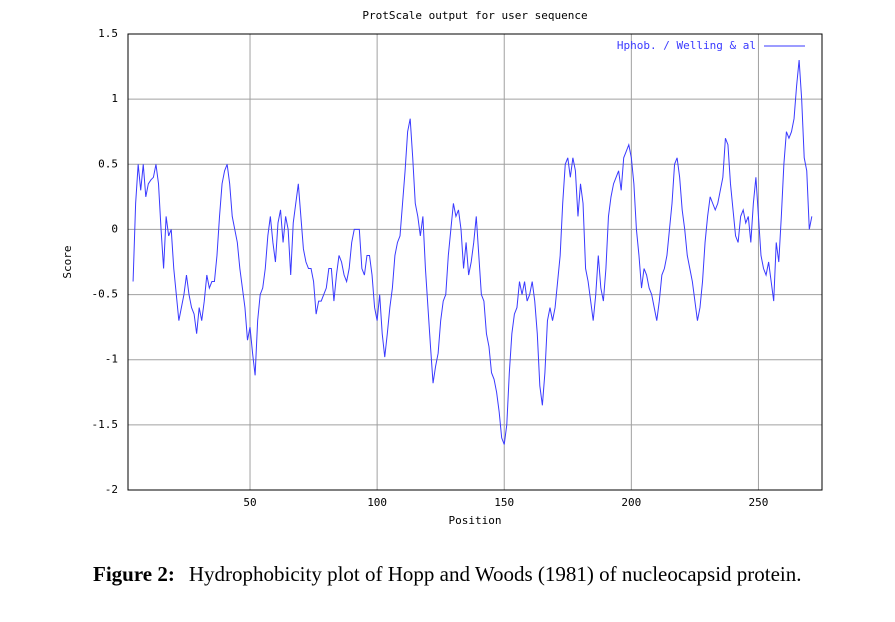 The image size is (895, 622). Describe the element at coordinates (67, 261) in the screenshot. I see `y-axis-label: Score` at that location.